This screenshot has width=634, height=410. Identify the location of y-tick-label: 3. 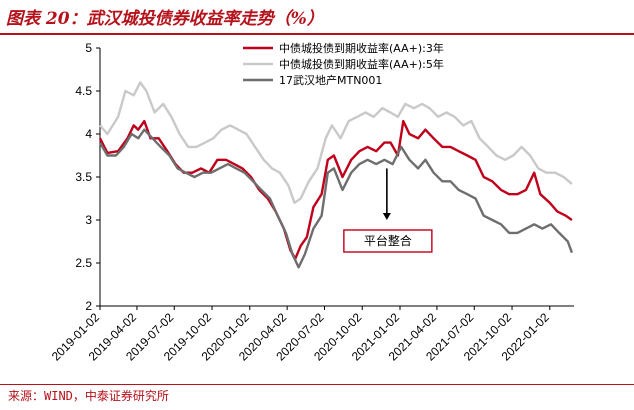
(88, 220).